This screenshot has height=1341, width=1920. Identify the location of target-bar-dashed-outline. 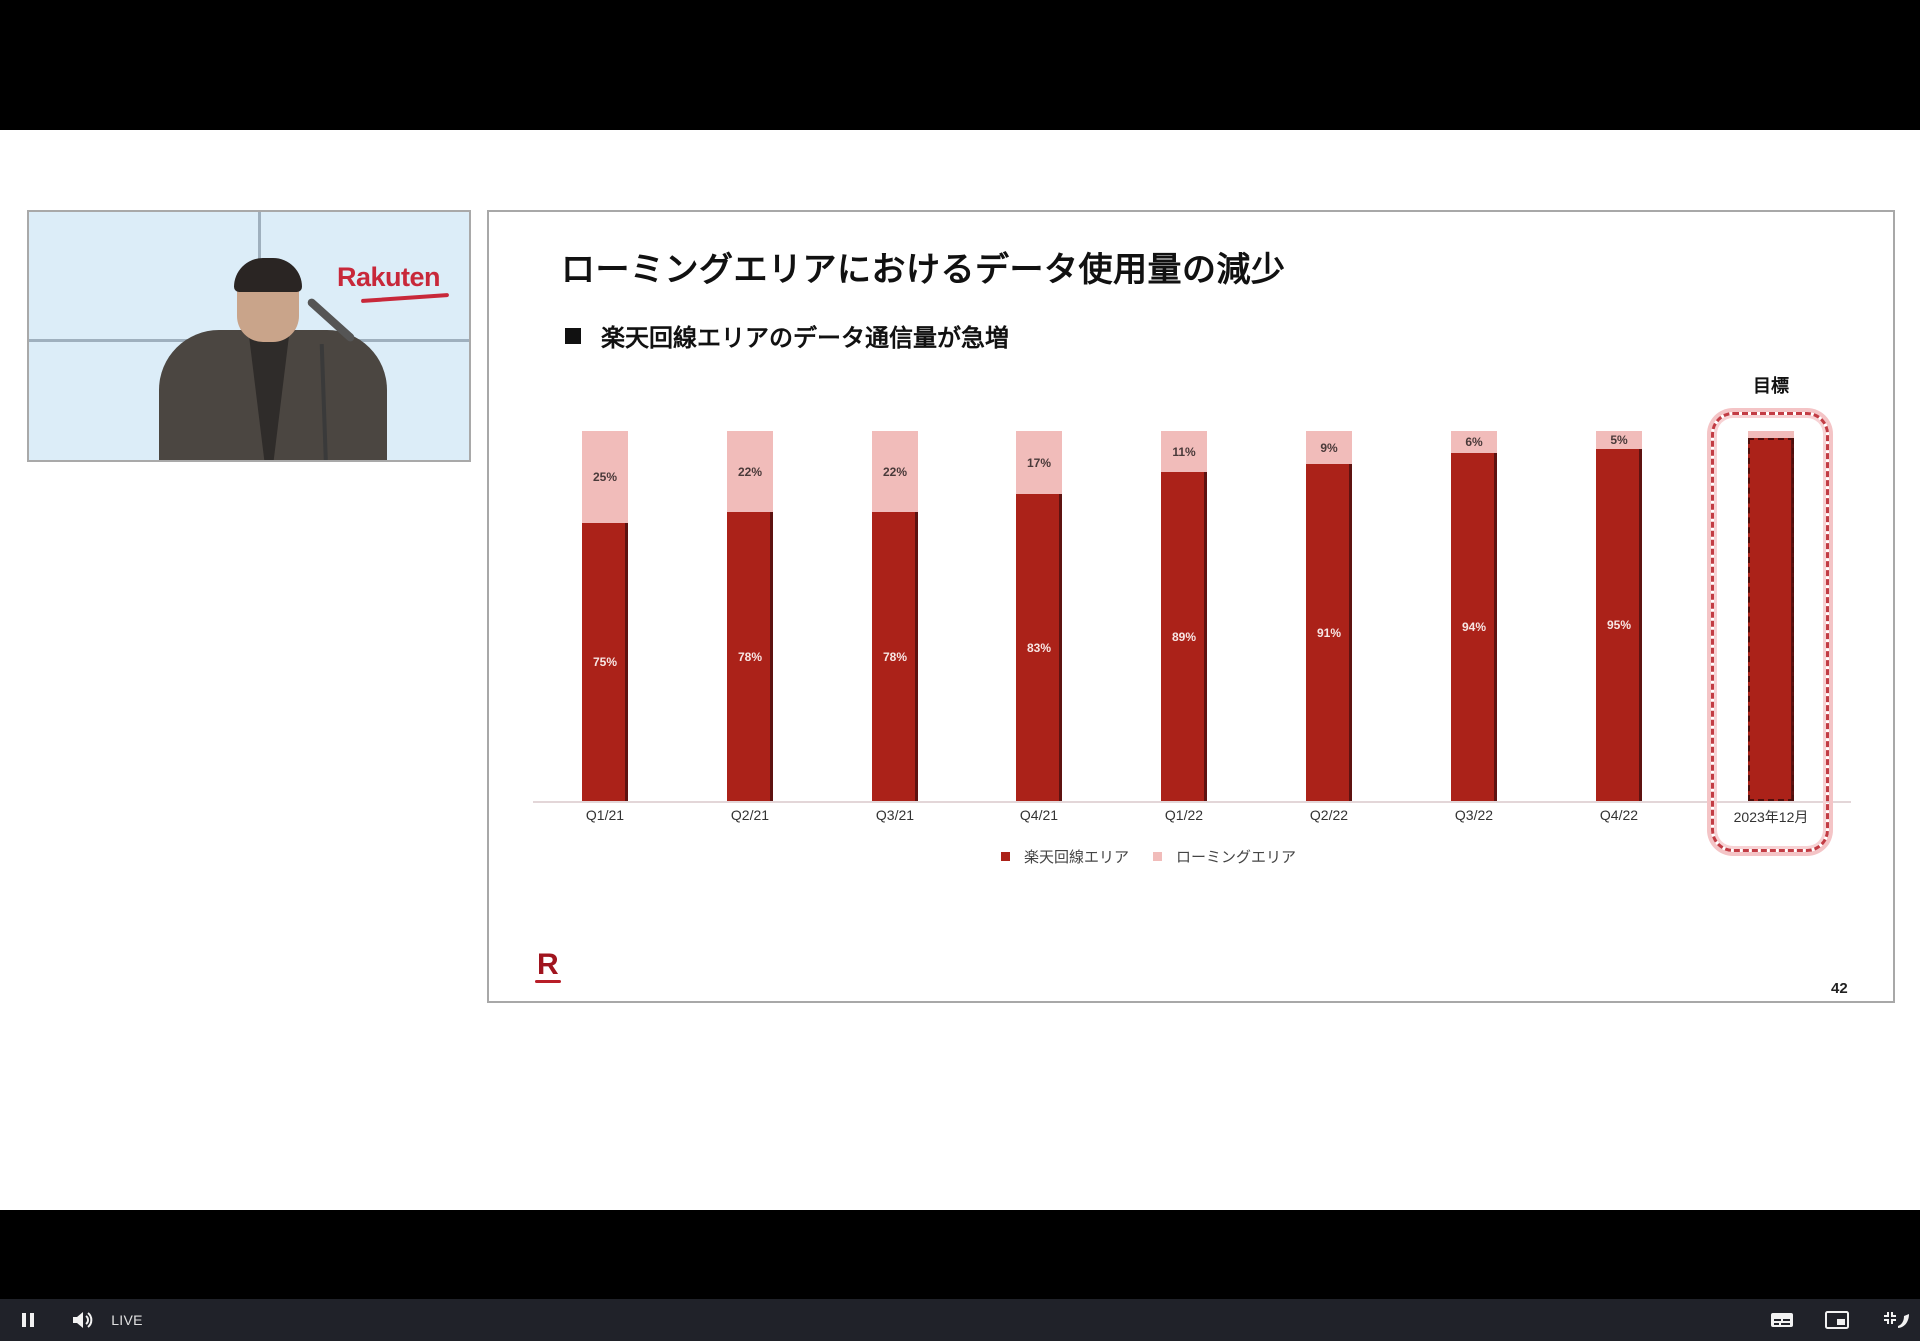
(1771, 619).